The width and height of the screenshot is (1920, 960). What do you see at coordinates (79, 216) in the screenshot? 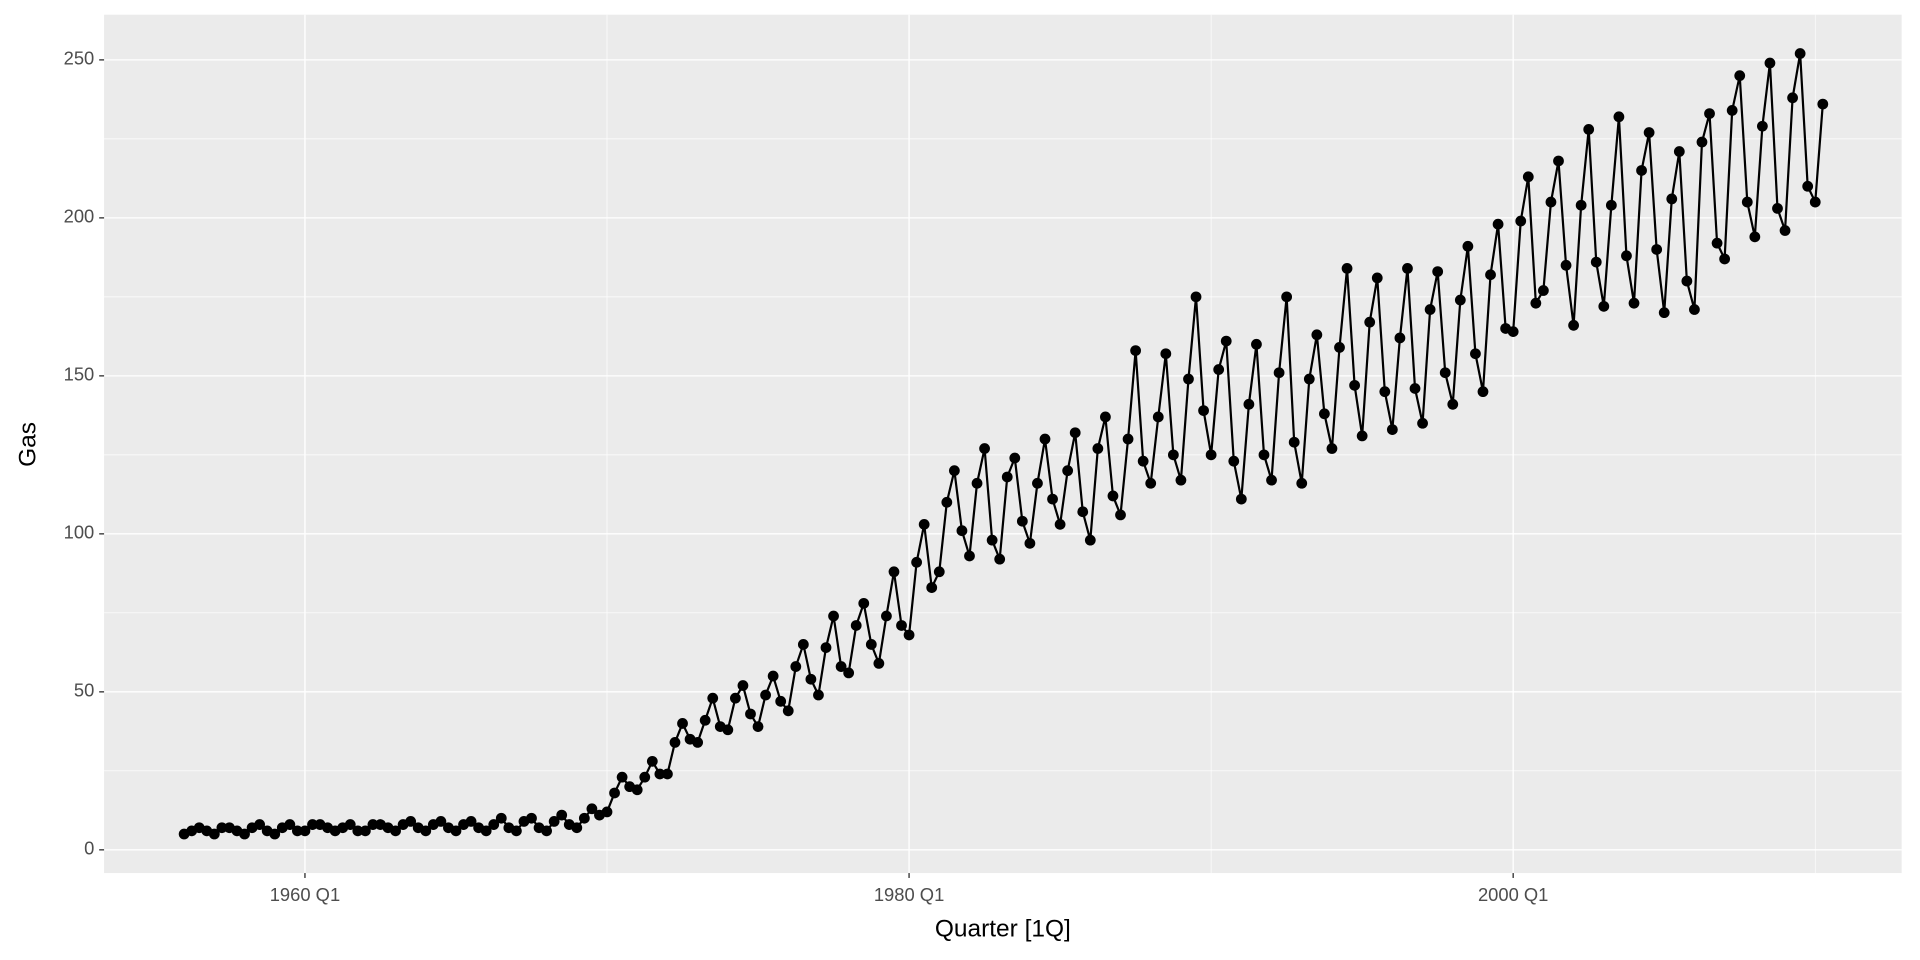
I see `y-tick-label: 200` at bounding box center [79, 216].